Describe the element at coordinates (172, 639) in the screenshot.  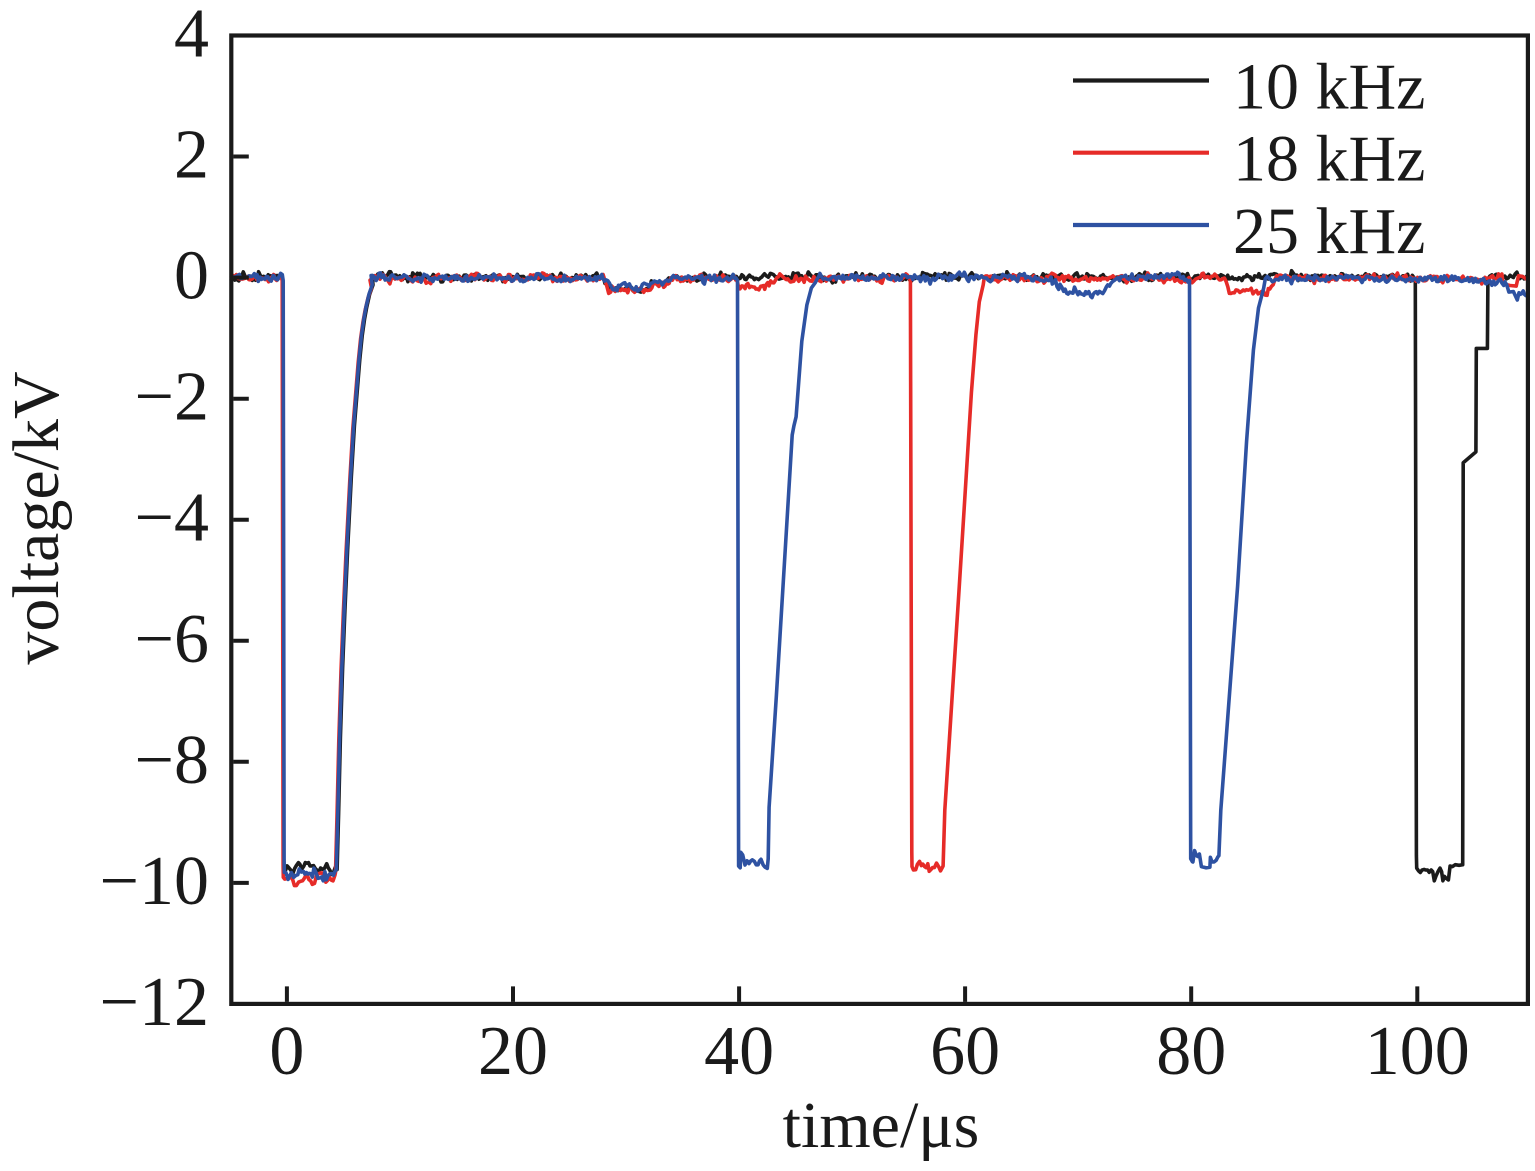
I see `svg-text: −6` at that location.